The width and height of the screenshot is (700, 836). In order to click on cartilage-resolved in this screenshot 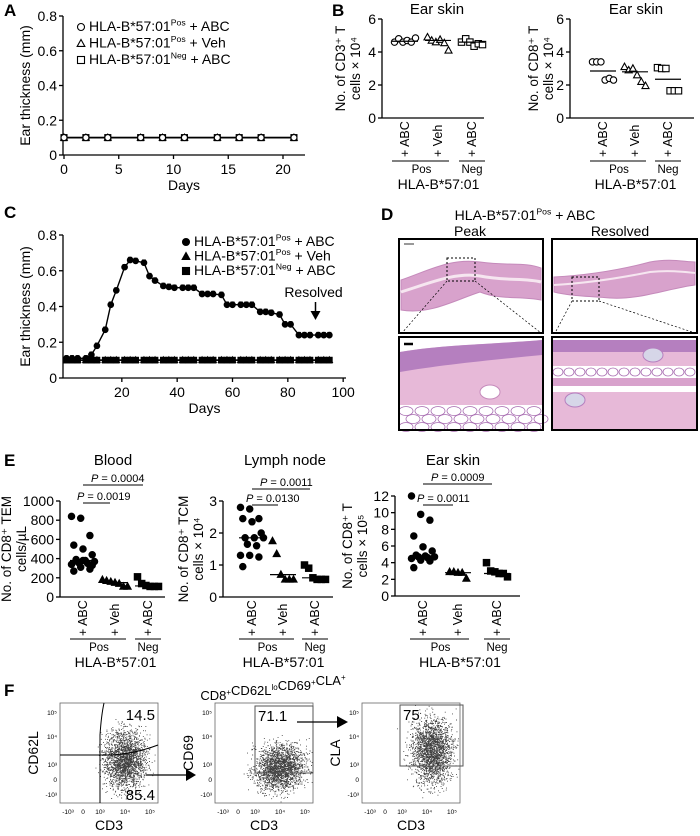, I will do `click(624, 382)`.